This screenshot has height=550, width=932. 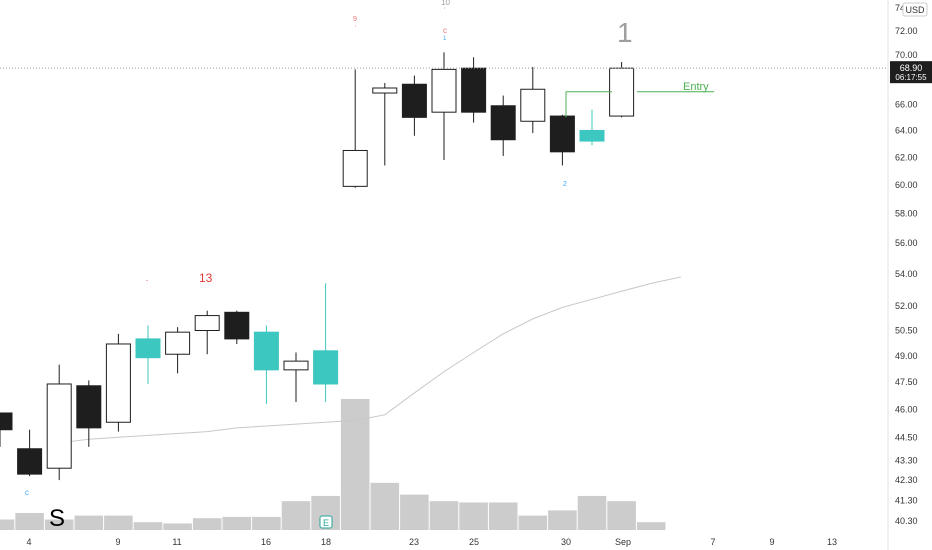 I want to click on time-tick-label: 13, so click(x=832, y=542).